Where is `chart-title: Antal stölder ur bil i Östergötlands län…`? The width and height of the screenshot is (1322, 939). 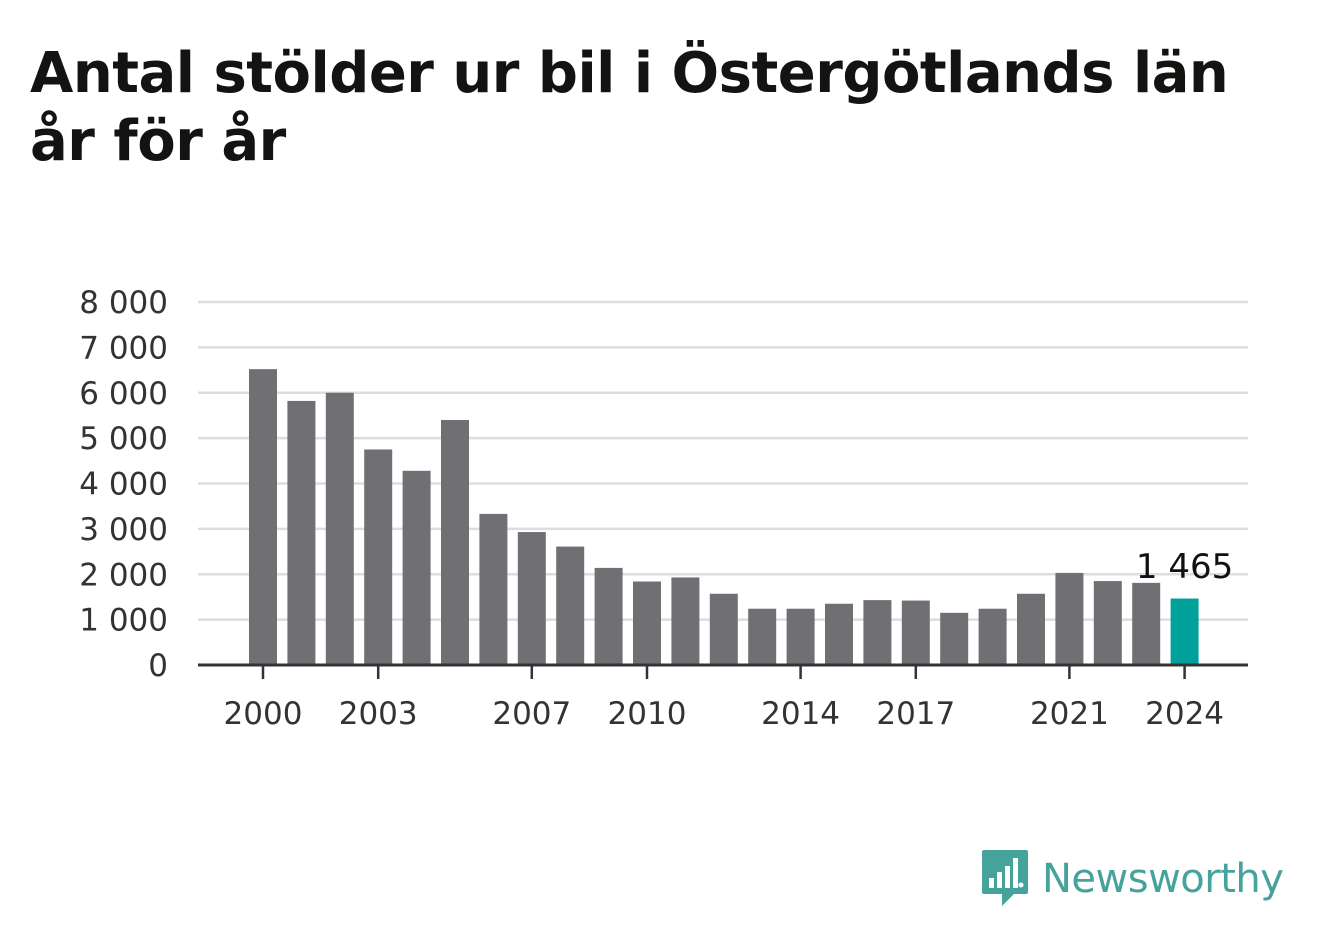
chart-title: Antal stölder ur bil i Östergötlands län… is located at coordinates (629, 107).